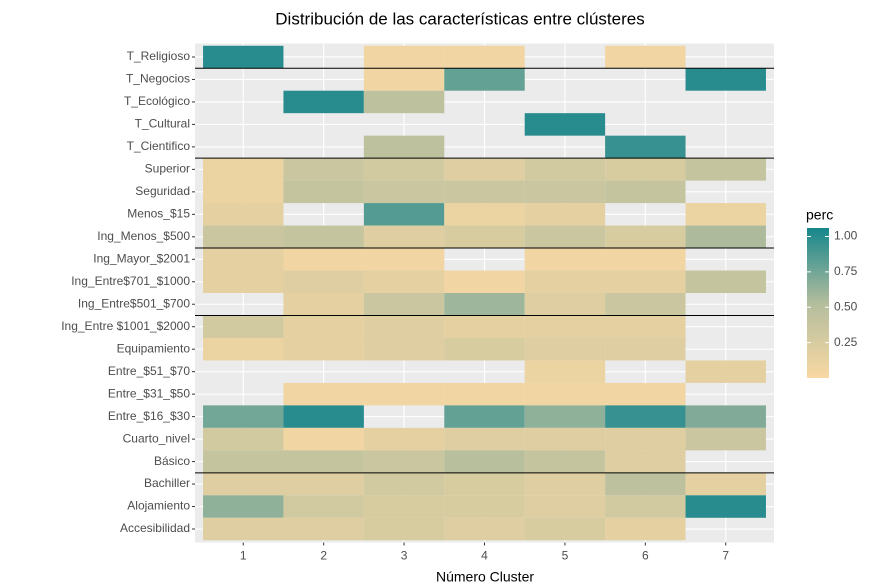  I want to click on x-tick-label: 3, so click(404, 556).